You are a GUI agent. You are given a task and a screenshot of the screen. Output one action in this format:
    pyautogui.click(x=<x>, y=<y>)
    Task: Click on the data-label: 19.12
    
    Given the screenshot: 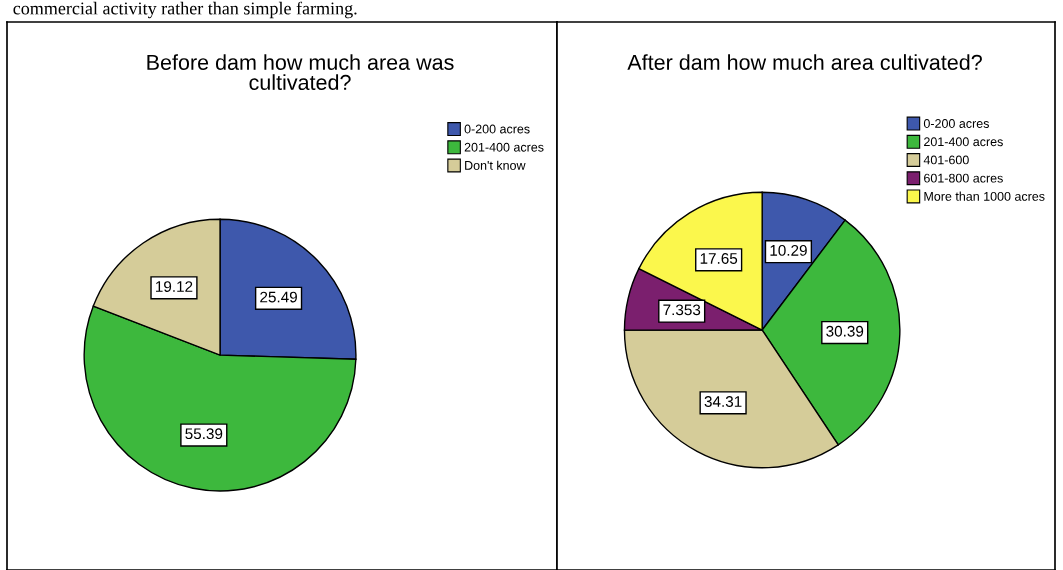 What is the action you would take?
    pyautogui.click(x=174, y=286)
    